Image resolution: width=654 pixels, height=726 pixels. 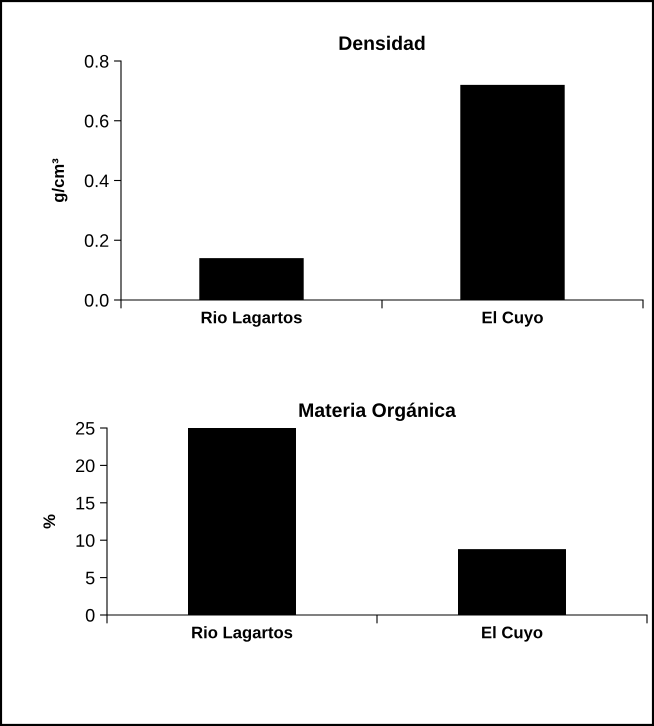 What do you see at coordinates (377, 412) in the screenshot?
I see `chart-title: Materia Orgánica` at bounding box center [377, 412].